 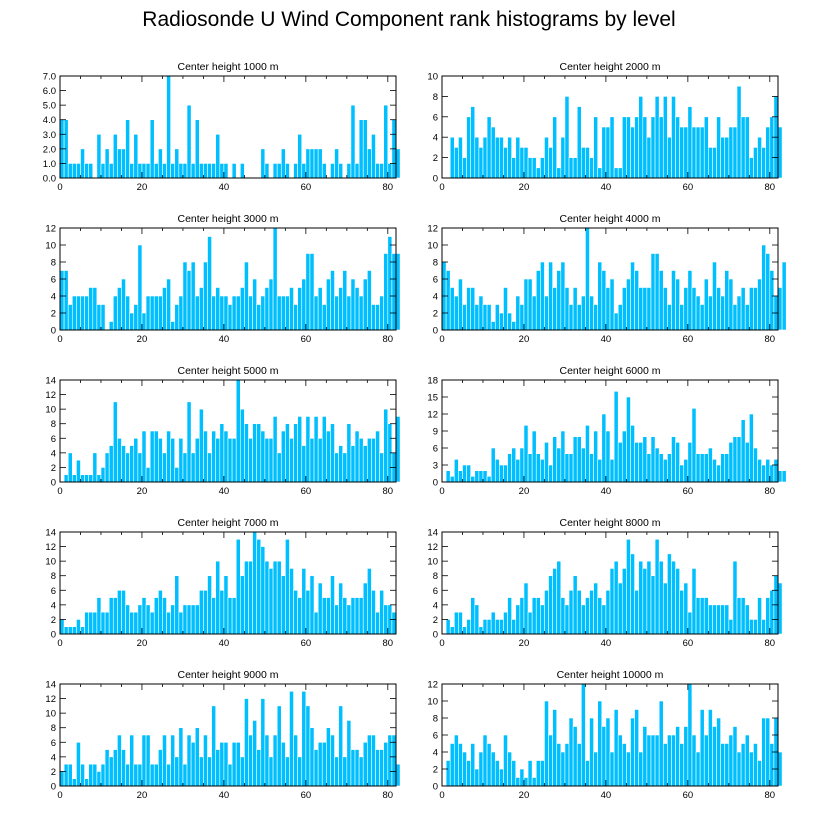 I want to click on y-tick-label: 14, so click(x=432, y=533).